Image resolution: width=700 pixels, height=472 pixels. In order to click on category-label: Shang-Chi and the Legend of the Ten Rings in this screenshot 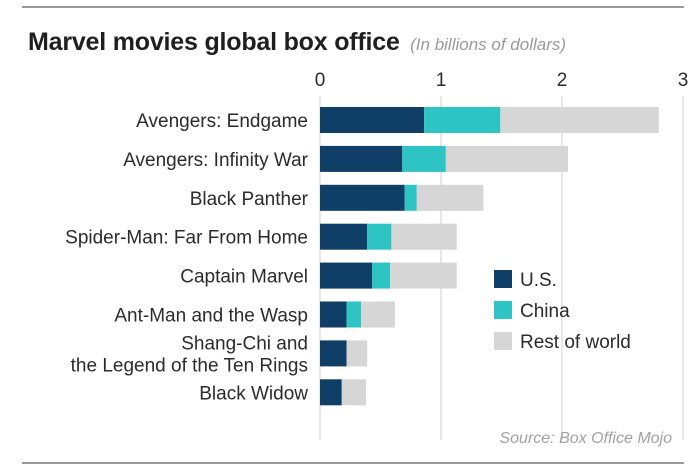, I will do `click(189, 354)`.